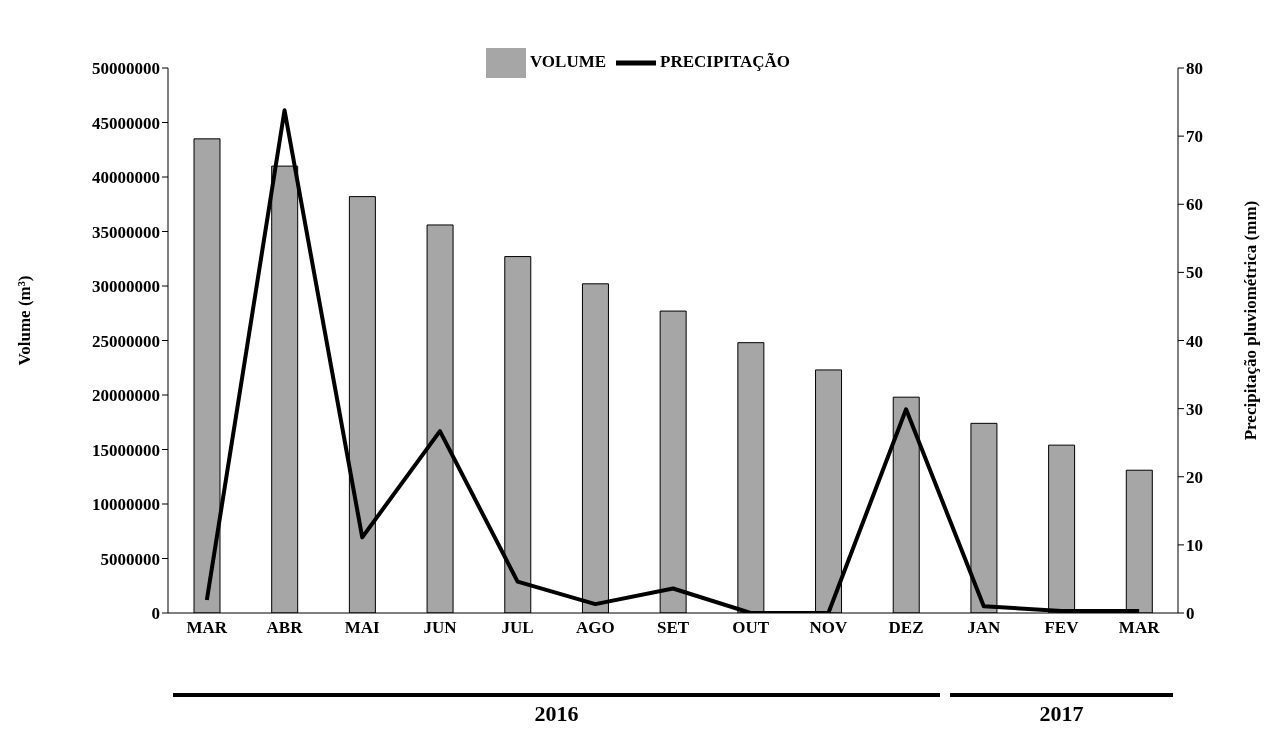 The height and width of the screenshot is (742, 1287). Describe the element at coordinates (130, 559) in the screenshot. I see `y-tick-label: 5000000` at that location.